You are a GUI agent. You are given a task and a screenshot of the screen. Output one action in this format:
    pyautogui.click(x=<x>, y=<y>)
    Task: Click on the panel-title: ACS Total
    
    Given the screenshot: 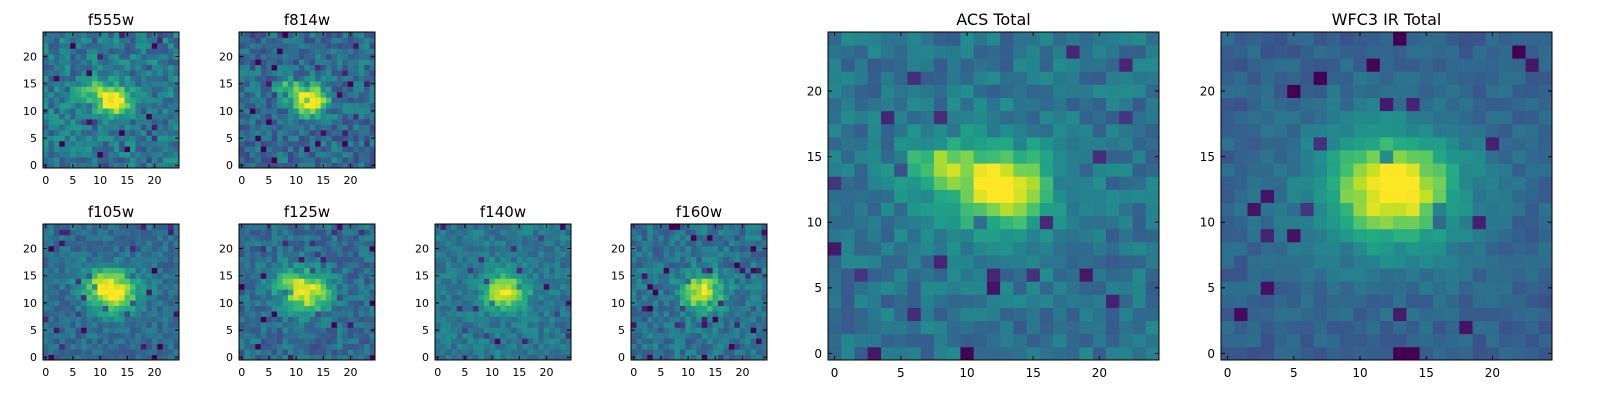 What is the action you would take?
    pyautogui.click(x=993, y=19)
    